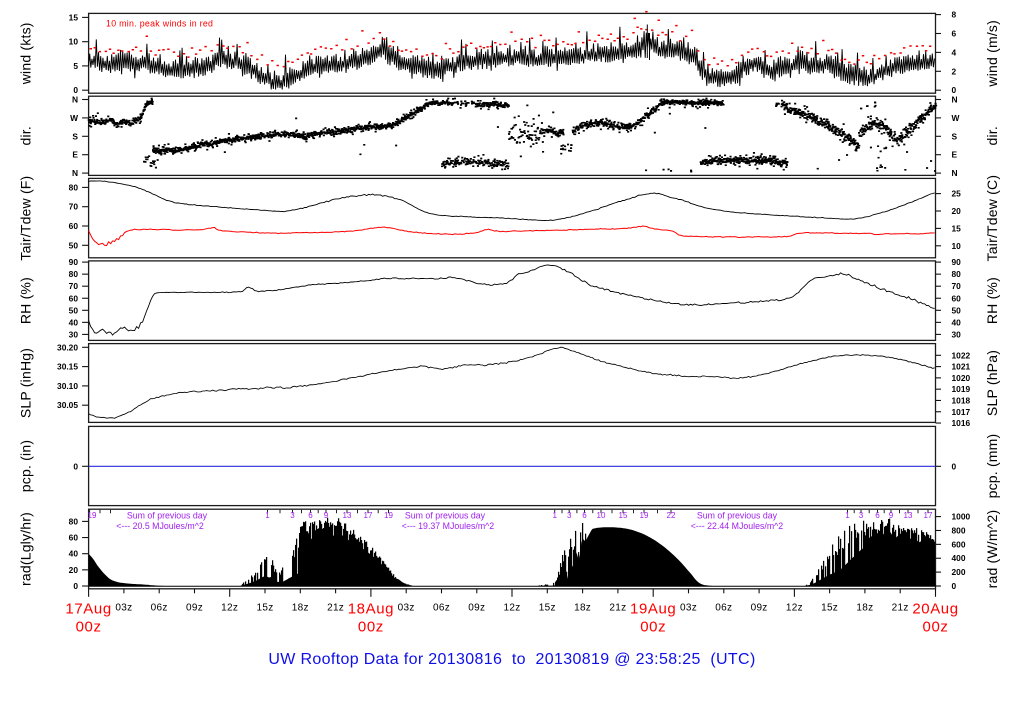 The image size is (1024, 705). What do you see at coordinates (954, 15) in the screenshot?
I see `svg-text: 8` at bounding box center [954, 15].